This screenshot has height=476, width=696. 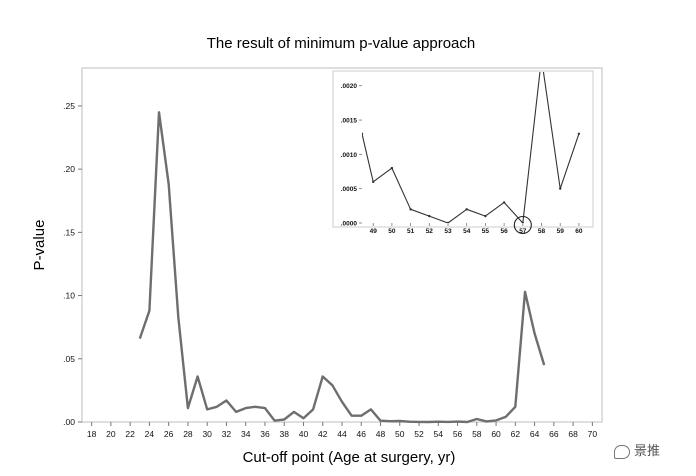 I want to click on watermark: 景推, so click(x=637, y=449).